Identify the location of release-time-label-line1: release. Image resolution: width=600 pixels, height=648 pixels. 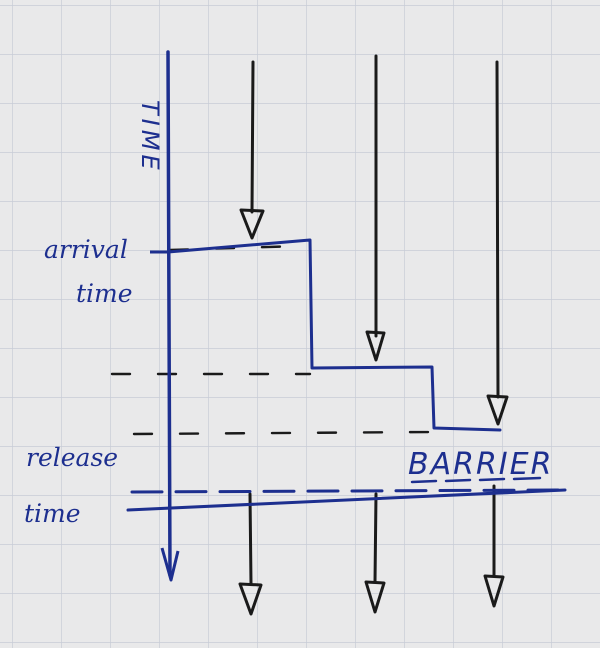
(72, 457).